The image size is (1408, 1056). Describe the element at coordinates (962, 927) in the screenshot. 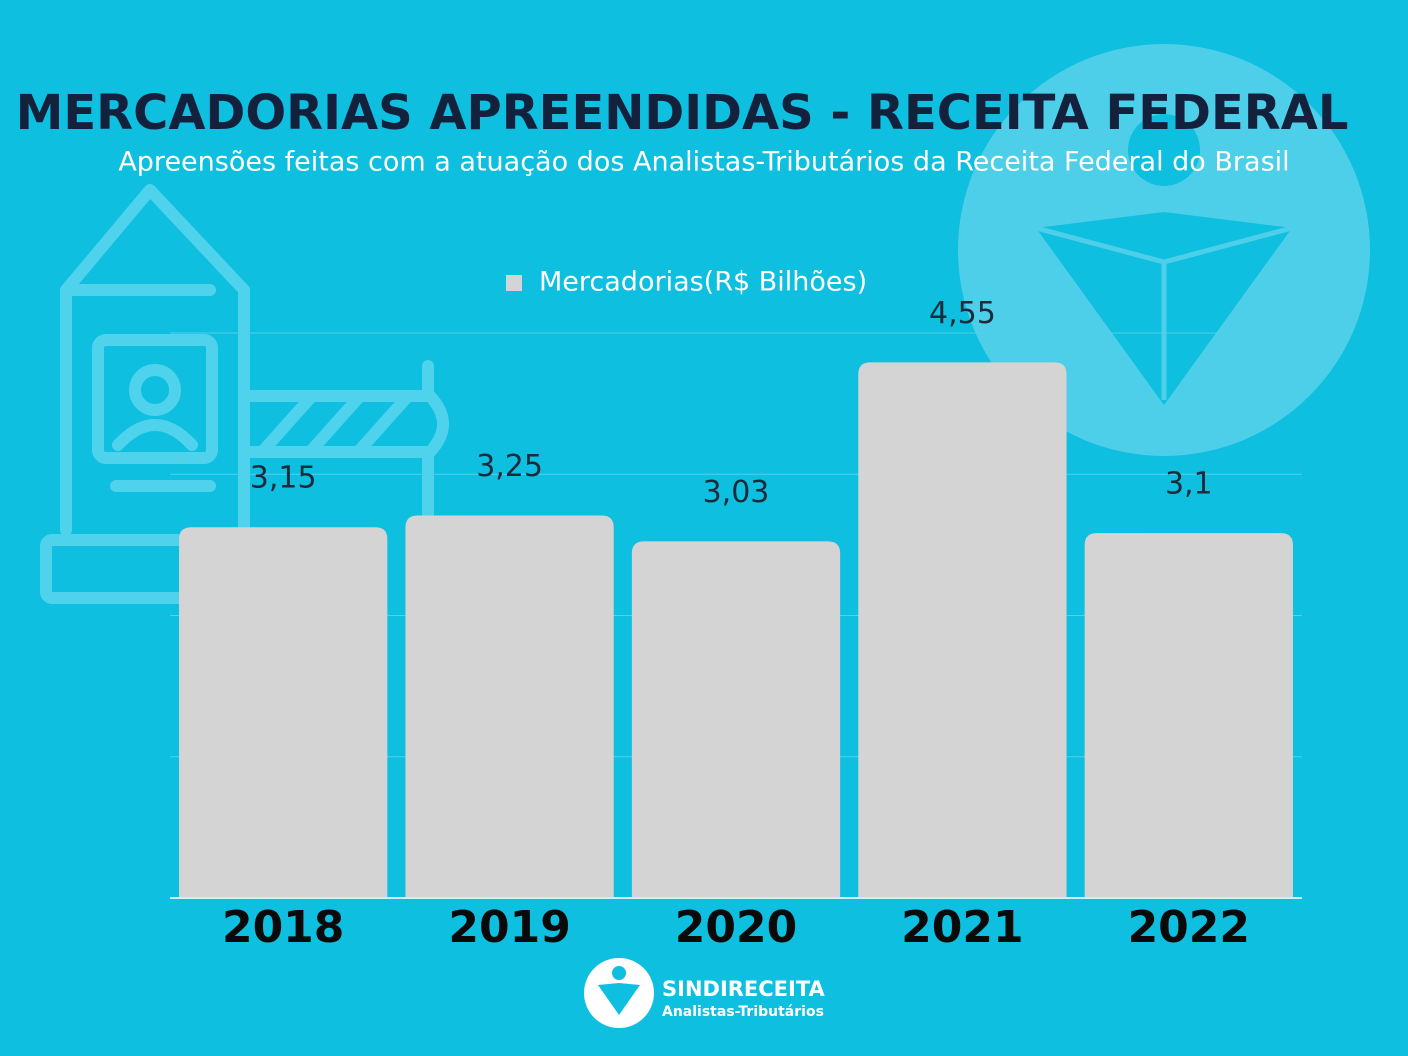

I see `x-tick-label: 2021` at that location.